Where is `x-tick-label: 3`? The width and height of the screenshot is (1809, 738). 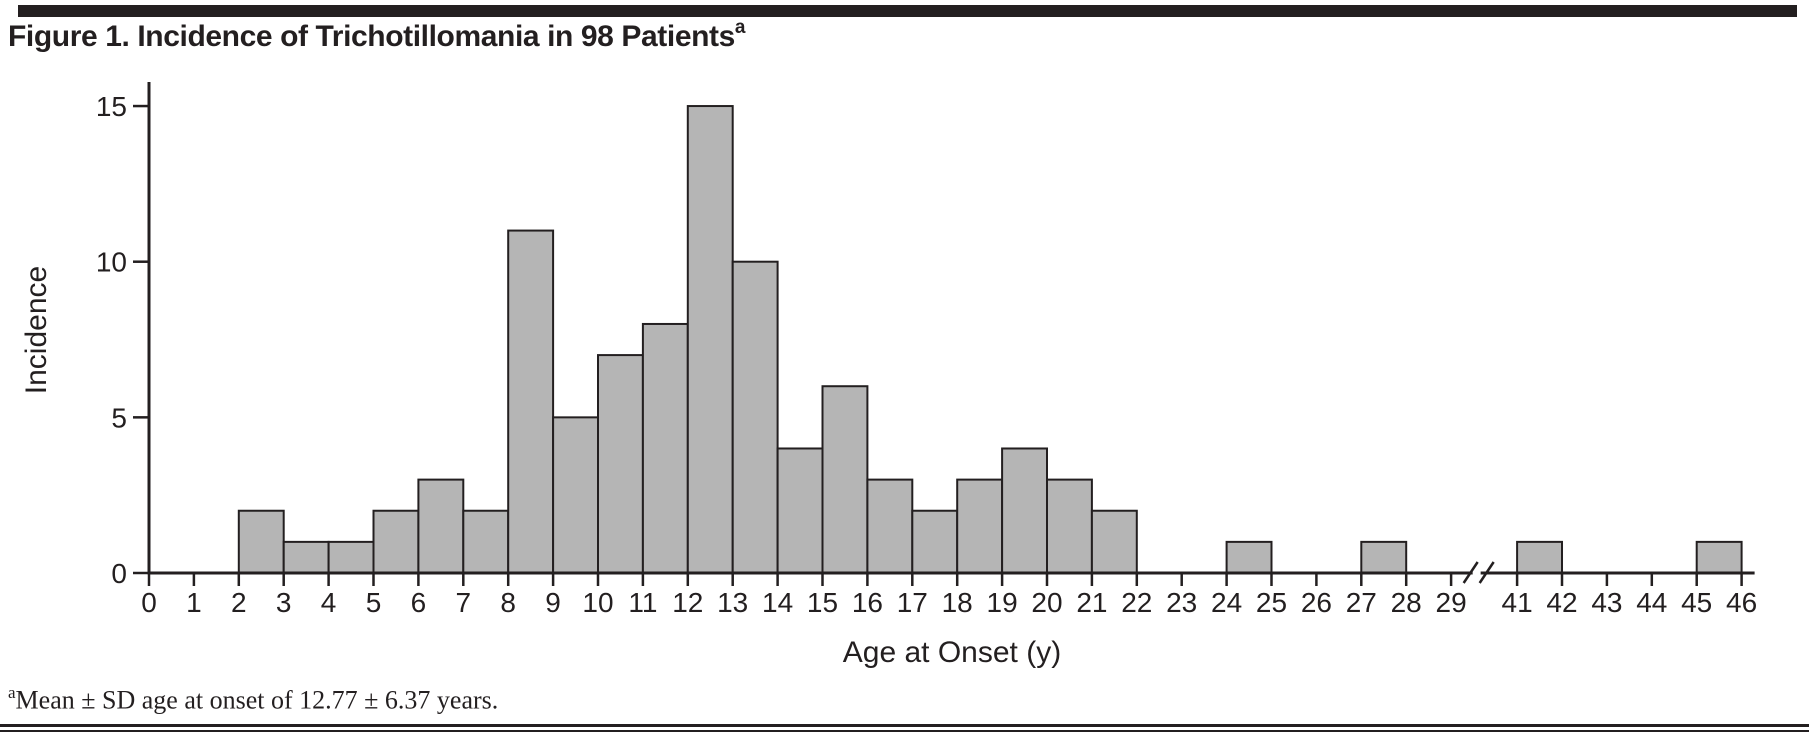
x-tick-label: 3 is located at coordinates (284, 602).